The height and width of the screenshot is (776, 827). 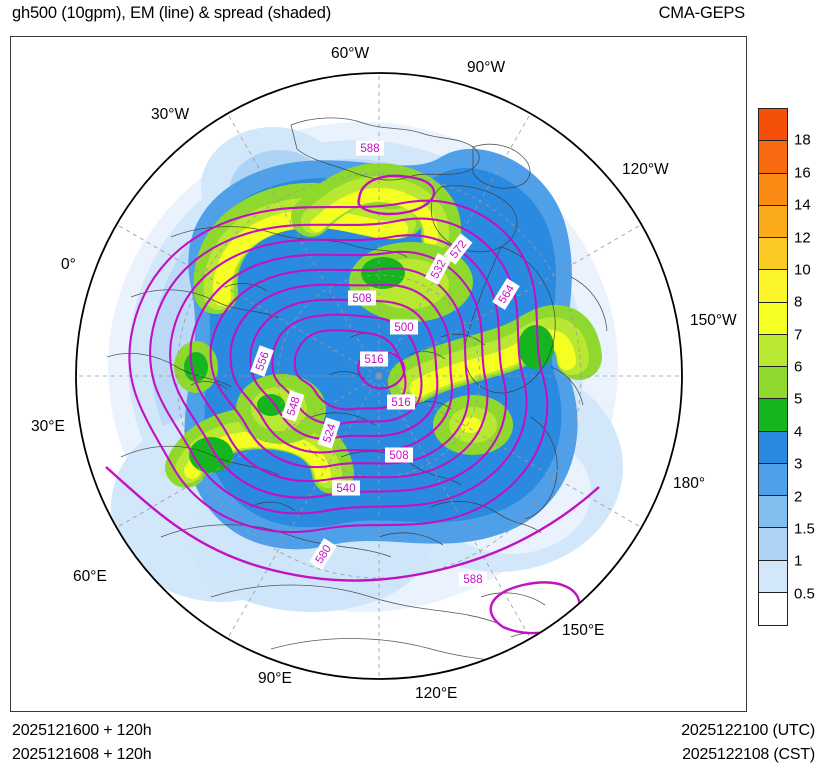 What do you see at coordinates (702, 13) in the screenshot?
I see `model-label: CMA-GEPS` at bounding box center [702, 13].